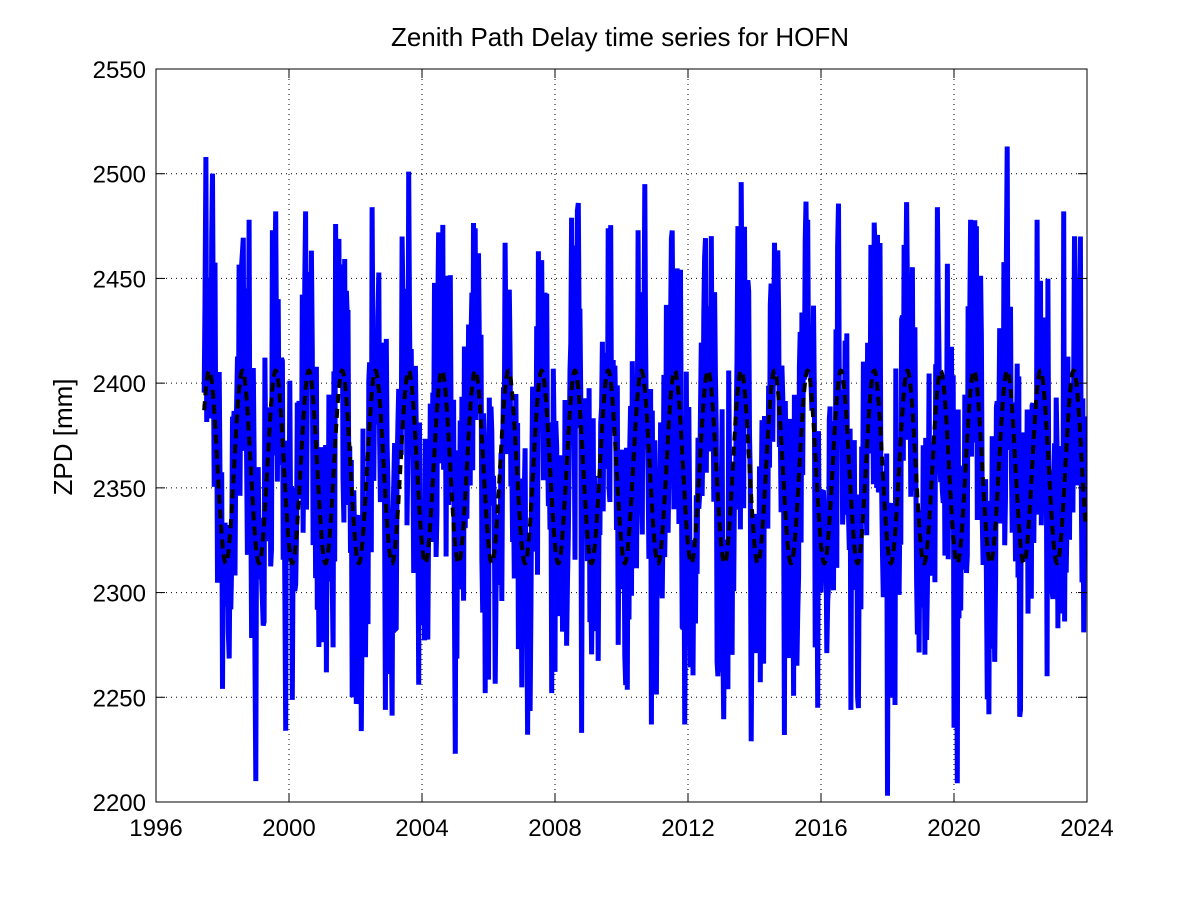 The height and width of the screenshot is (901, 1201). I want to click on y-axis-label: ZPD [mm], so click(63, 437).